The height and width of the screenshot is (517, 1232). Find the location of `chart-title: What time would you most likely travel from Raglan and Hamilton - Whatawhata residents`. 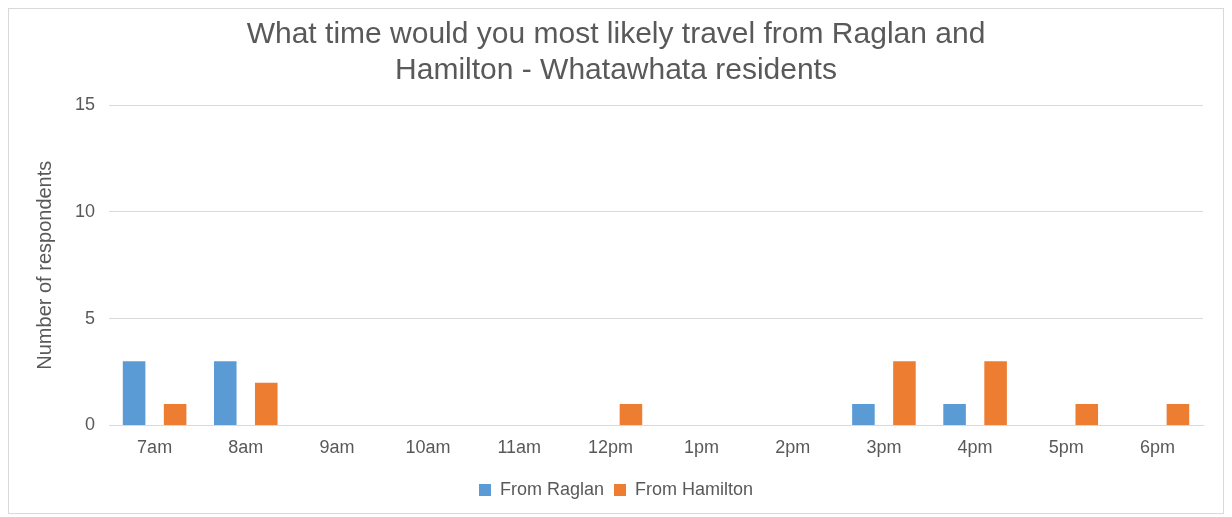

chart-title: What time would you most likely travel from Raglan and Hamilton - Whatawhata residents is located at coordinates (616, 51).